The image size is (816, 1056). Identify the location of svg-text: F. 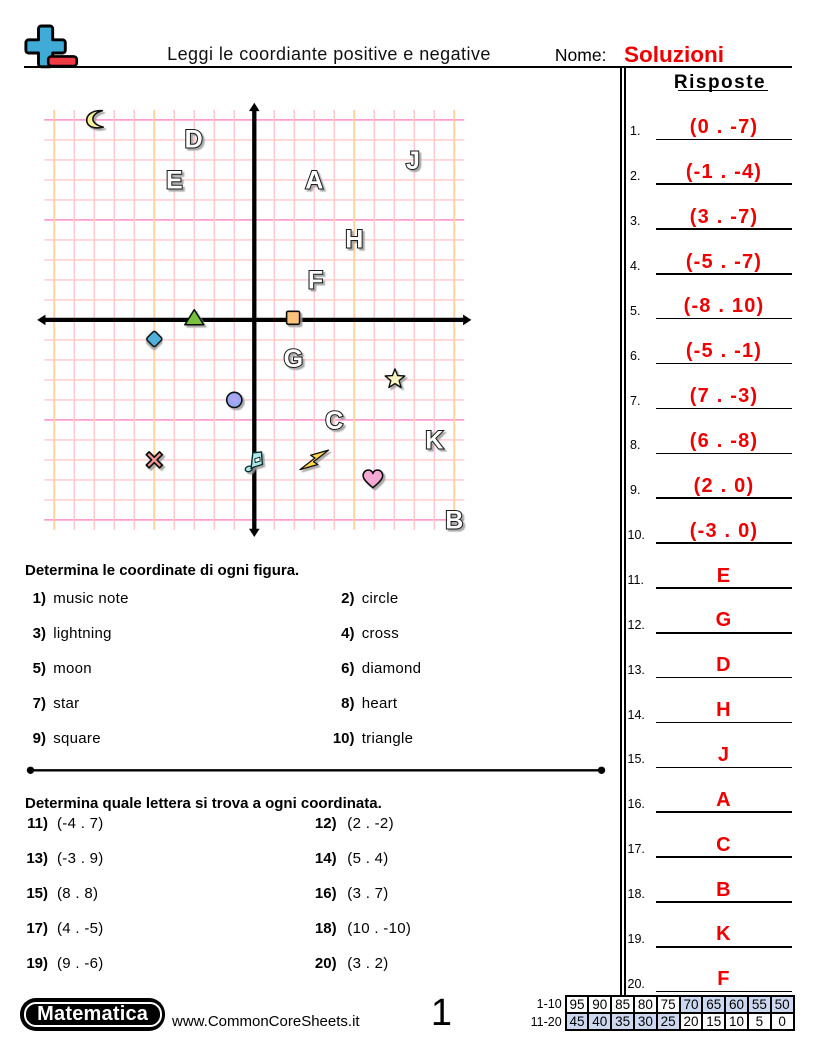
(315, 280).